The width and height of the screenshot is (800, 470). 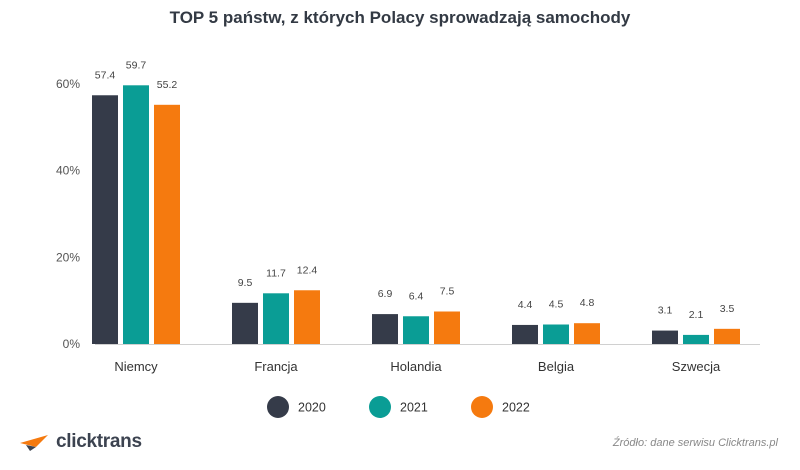 What do you see at coordinates (665, 337) in the screenshot?
I see `bar-szwecja-2020` at bounding box center [665, 337].